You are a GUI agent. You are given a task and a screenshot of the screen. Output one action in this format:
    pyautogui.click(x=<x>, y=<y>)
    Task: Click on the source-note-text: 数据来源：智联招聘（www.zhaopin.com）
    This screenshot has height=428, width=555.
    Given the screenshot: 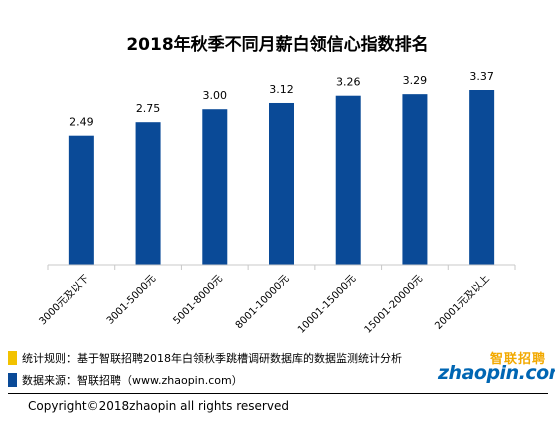 What is the action you would take?
    pyautogui.click(x=132, y=380)
    